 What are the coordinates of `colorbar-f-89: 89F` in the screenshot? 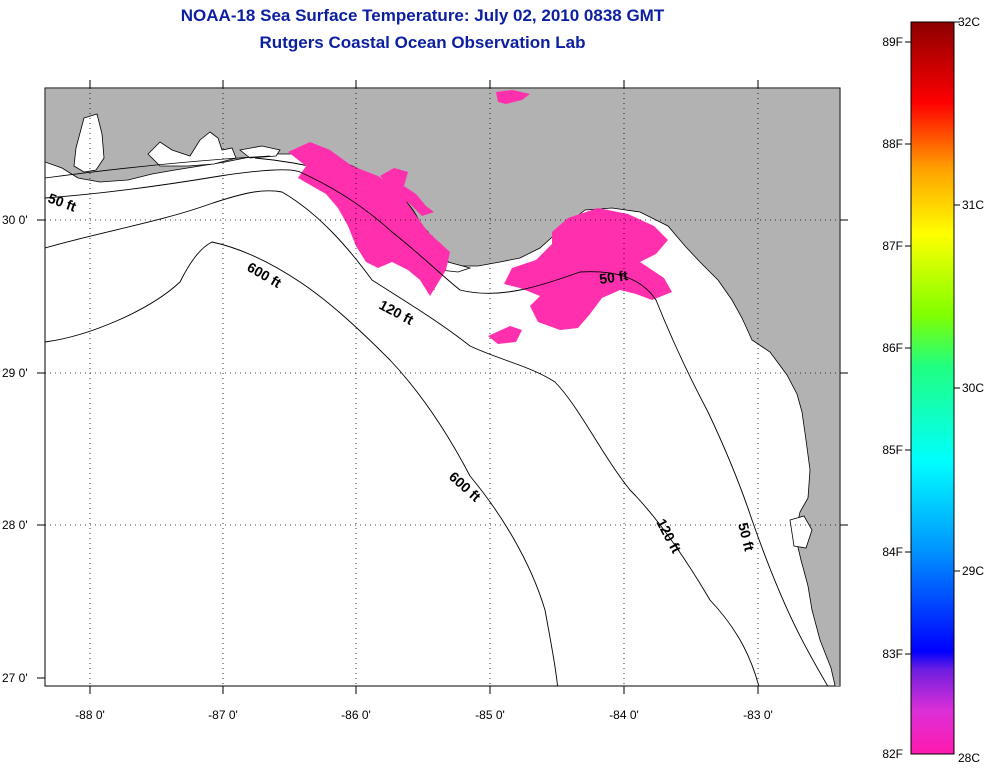 It's located at (892, 42).